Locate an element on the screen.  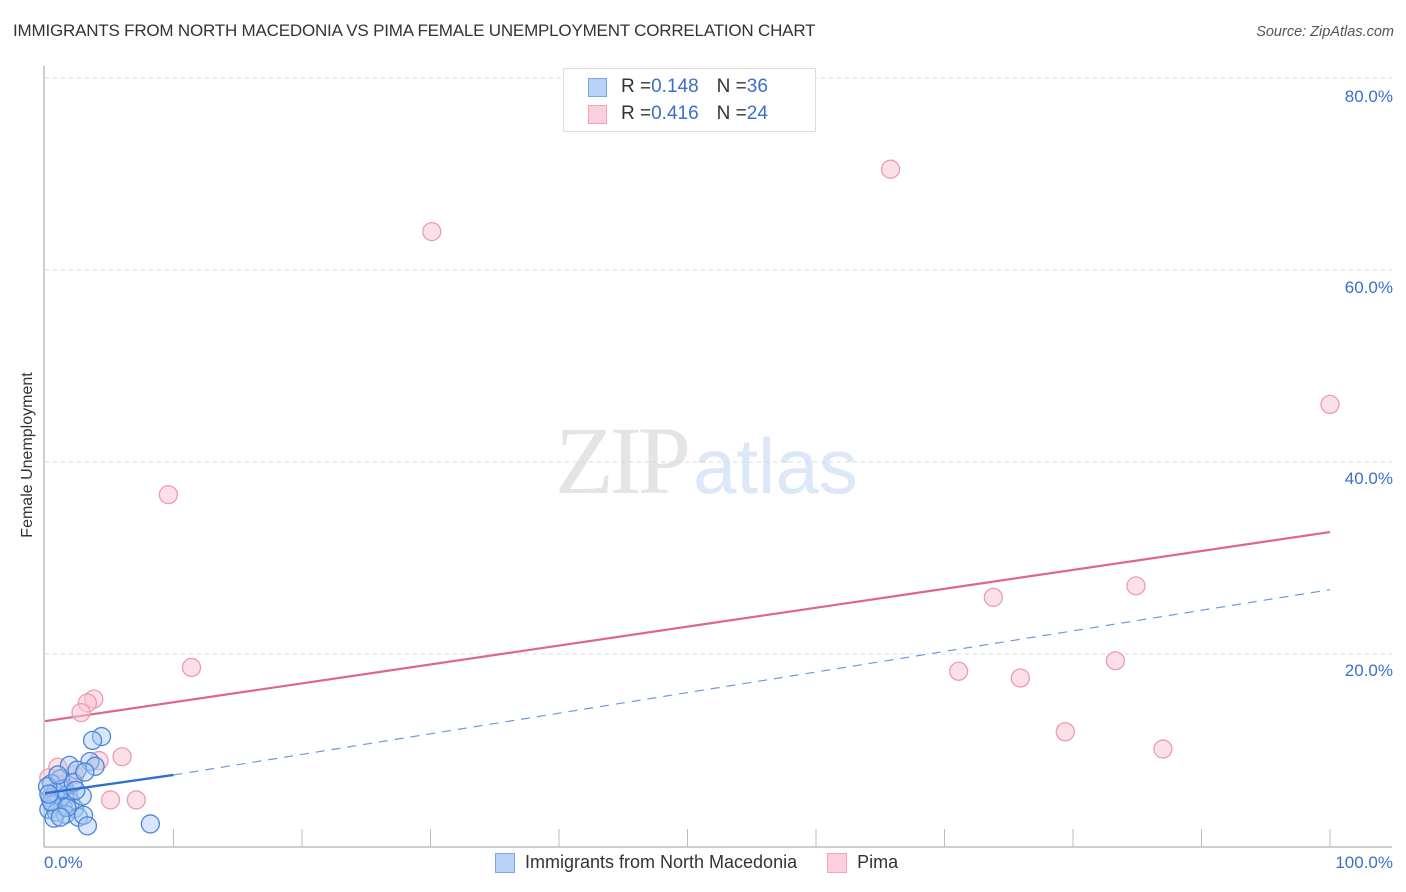
macedonia-trend-line is located at coordinates (109, 784).